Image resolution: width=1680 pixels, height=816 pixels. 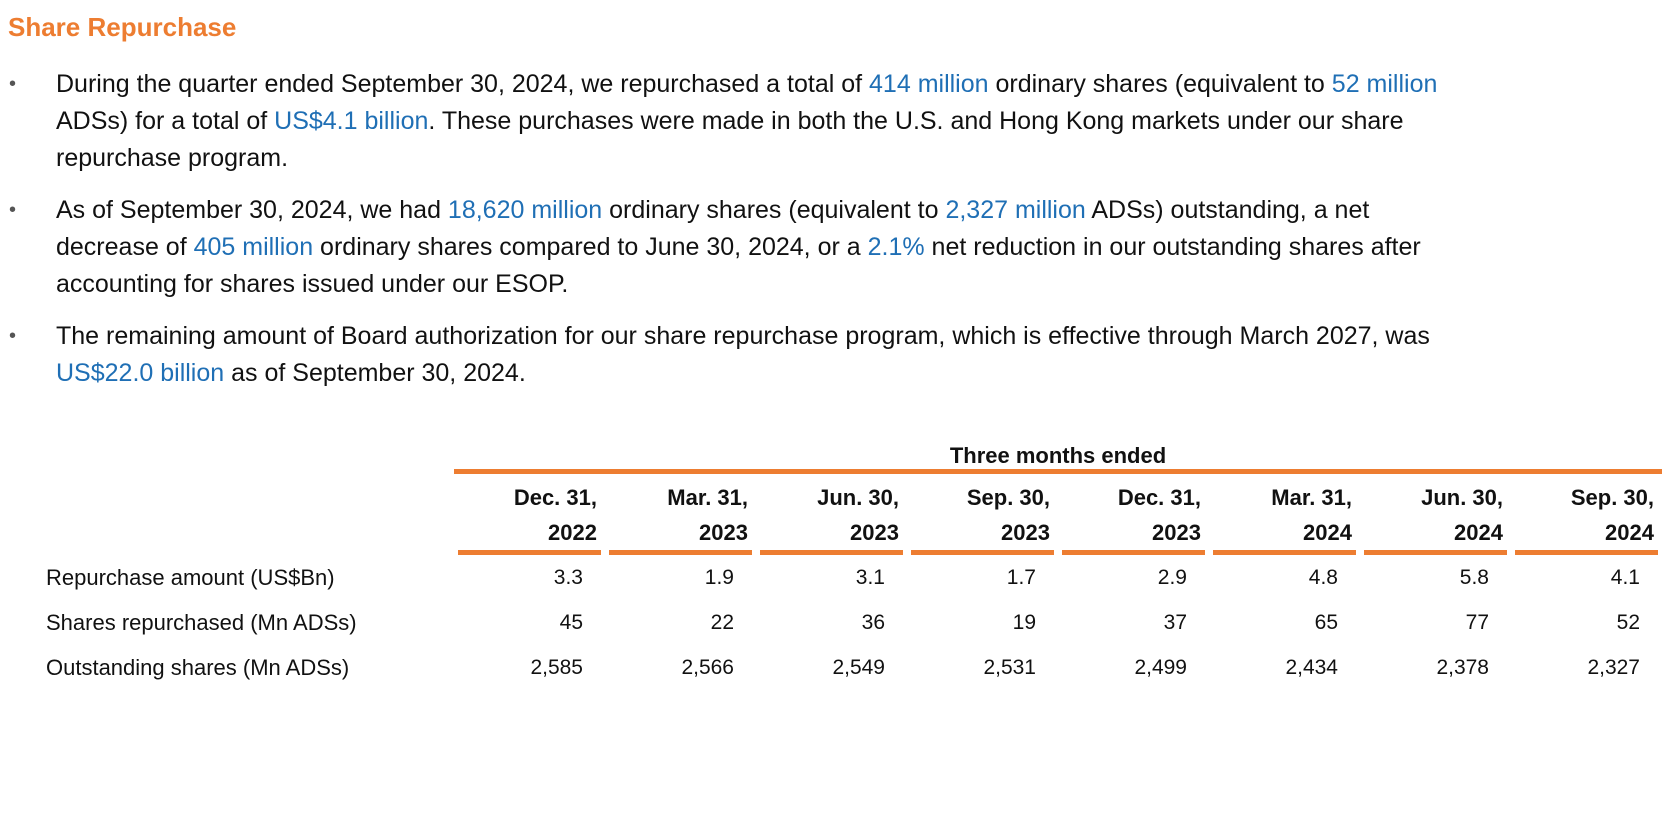 I want to click on table-group-header-row: Three months ended, so click(x=851, y=459).